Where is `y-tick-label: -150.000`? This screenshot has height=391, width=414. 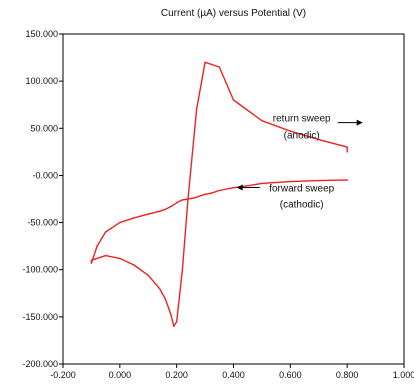
y-tick-label: -150.000 is located at coordinates (40, 317).